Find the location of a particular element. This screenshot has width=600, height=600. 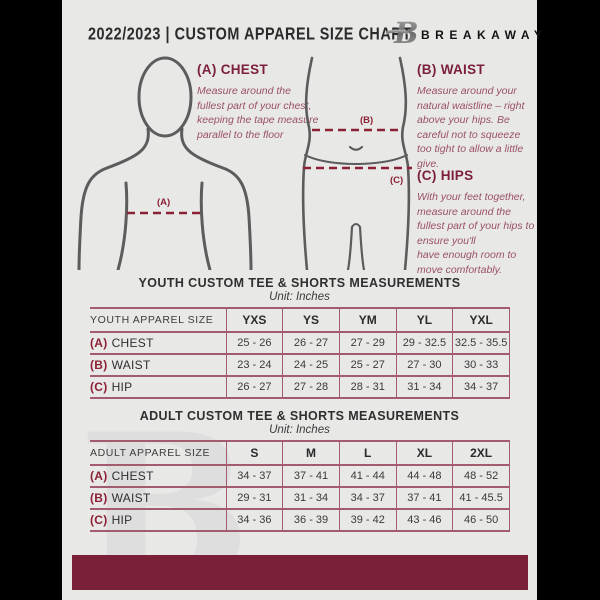

youth-size-column-header: YOUTH APPAREL SIZE is located at coordinates (158, 319).